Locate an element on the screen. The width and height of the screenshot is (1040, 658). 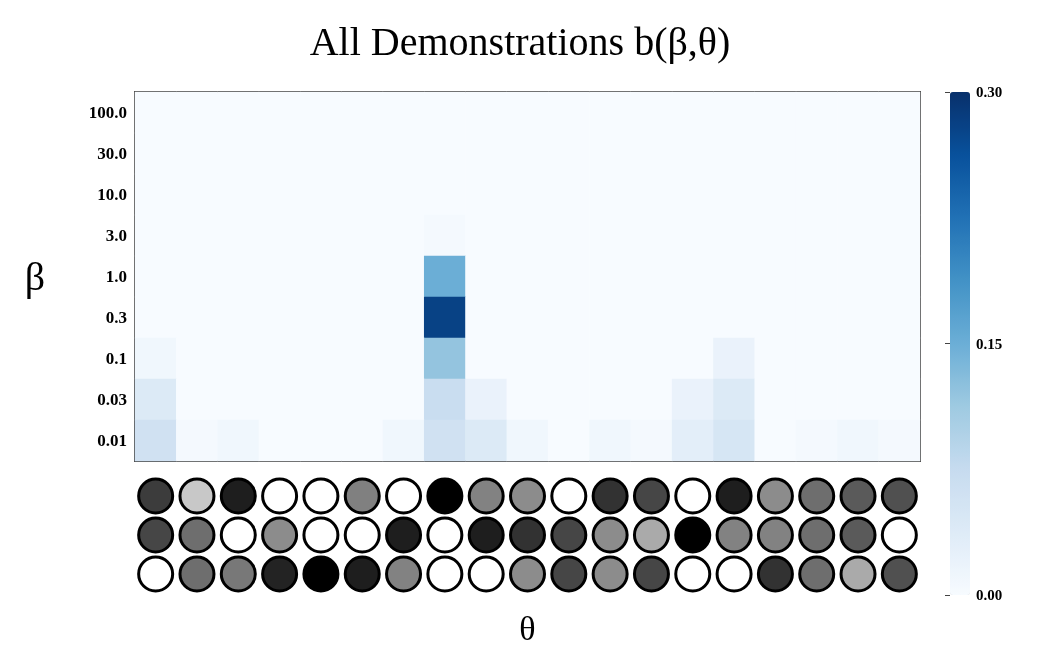
y-tick-label: 10.0 is located at coordinates (112, 194).